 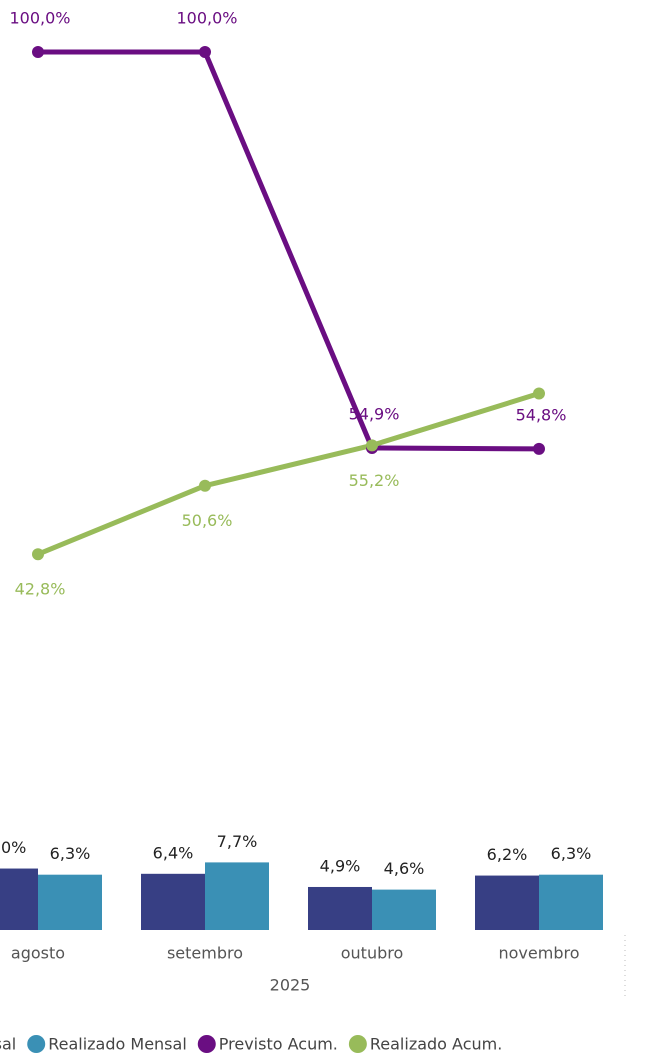 I want to click on x-axis-title: 2025, so click(x=290, y=985).